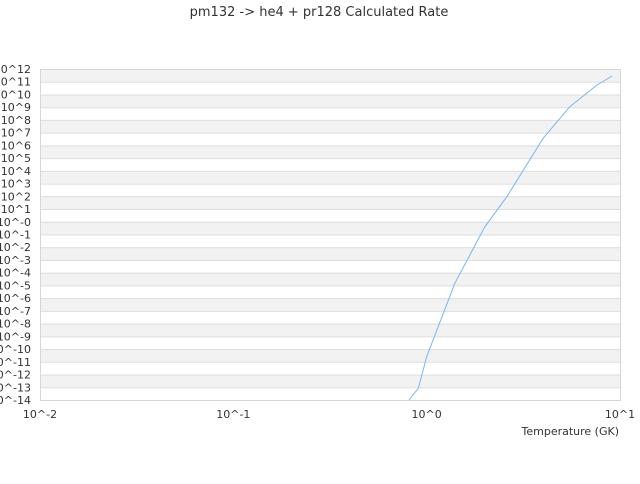  I want to click on y-tick-label: 10^3, so click(16, 184).